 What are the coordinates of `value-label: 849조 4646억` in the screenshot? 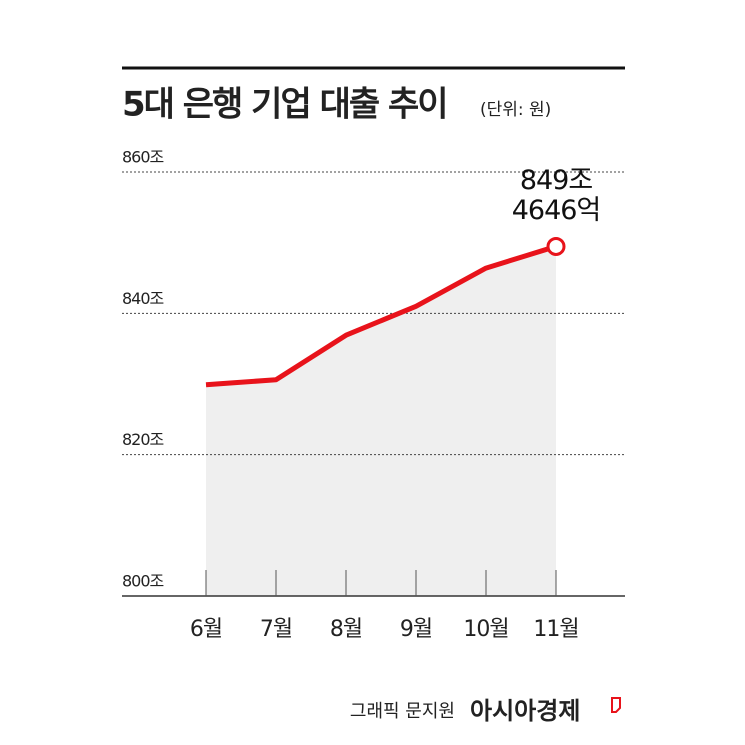 It's located at (556, 196).